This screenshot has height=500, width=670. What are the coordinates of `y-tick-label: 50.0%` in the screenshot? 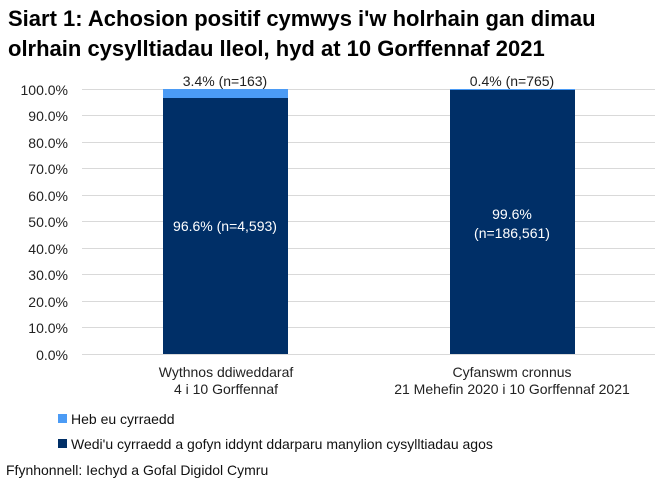 It's located at (48, 222).